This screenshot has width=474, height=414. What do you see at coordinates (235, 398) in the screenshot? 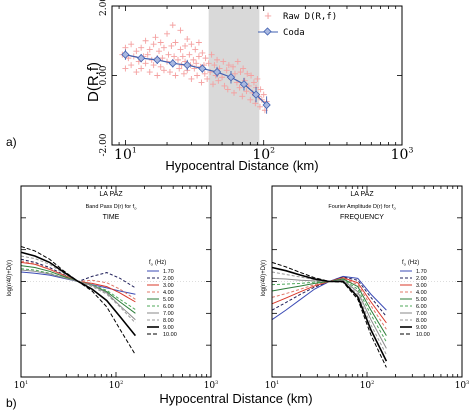
I see `bottom-x-axis-label: Hypocentral Distance (km)` at bounding box center [235, 398].